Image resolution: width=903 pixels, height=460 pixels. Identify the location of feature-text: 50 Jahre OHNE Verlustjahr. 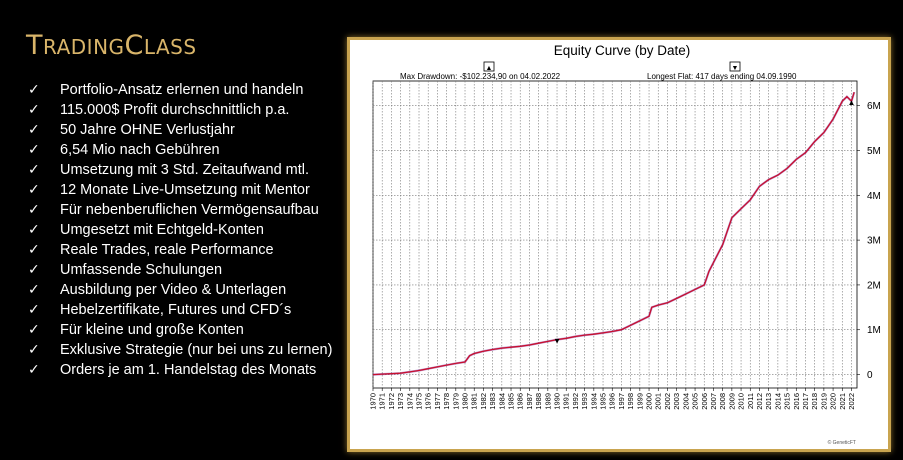
(147, 130).